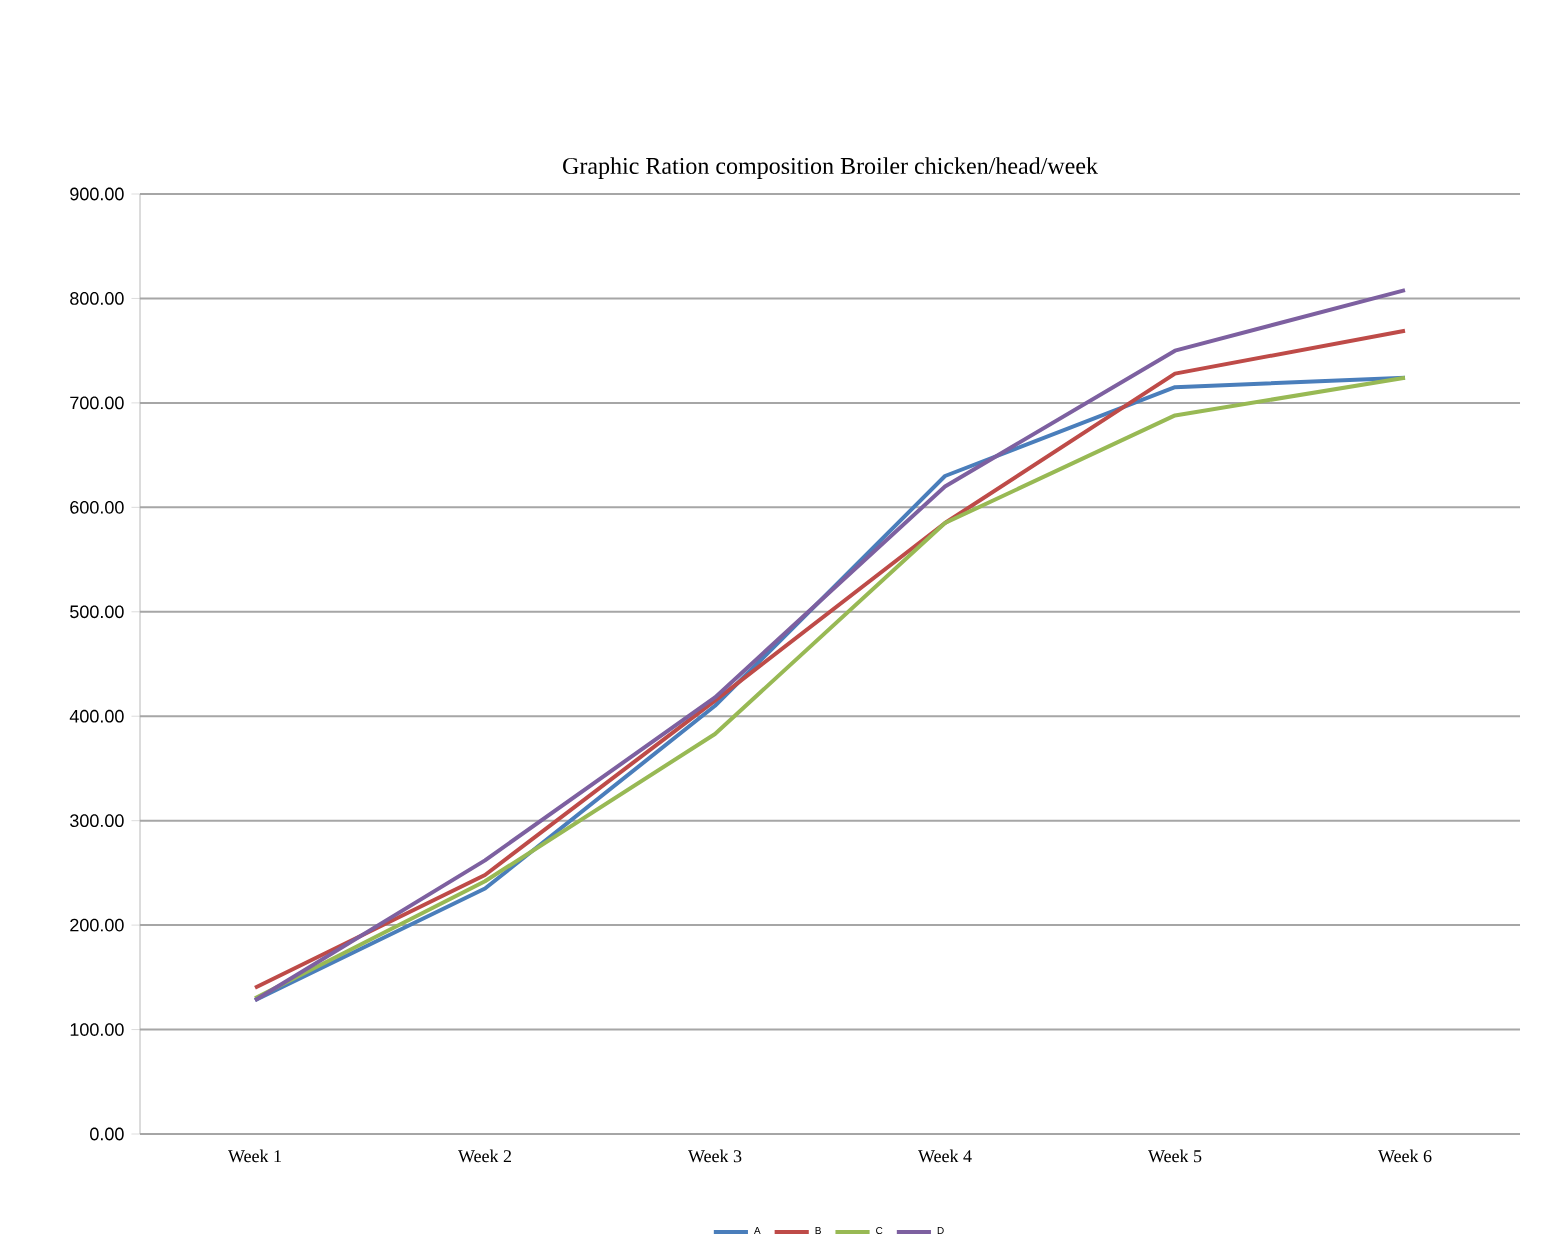 The height and width of the screenshot is (1238, 1568). I want to click on x-tick-label: Week 2, so click(485, 1156).